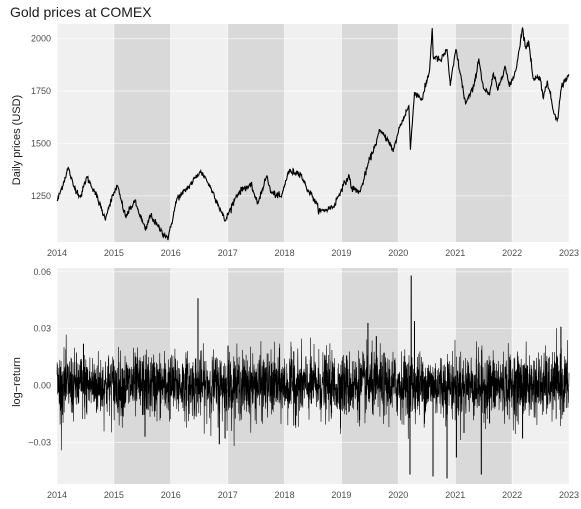 The width and height of the screenshot is (581, 509). Describe the element at coordinates (41, 39) in the screenshot. I see `y-tick-label: 2000` at that location.